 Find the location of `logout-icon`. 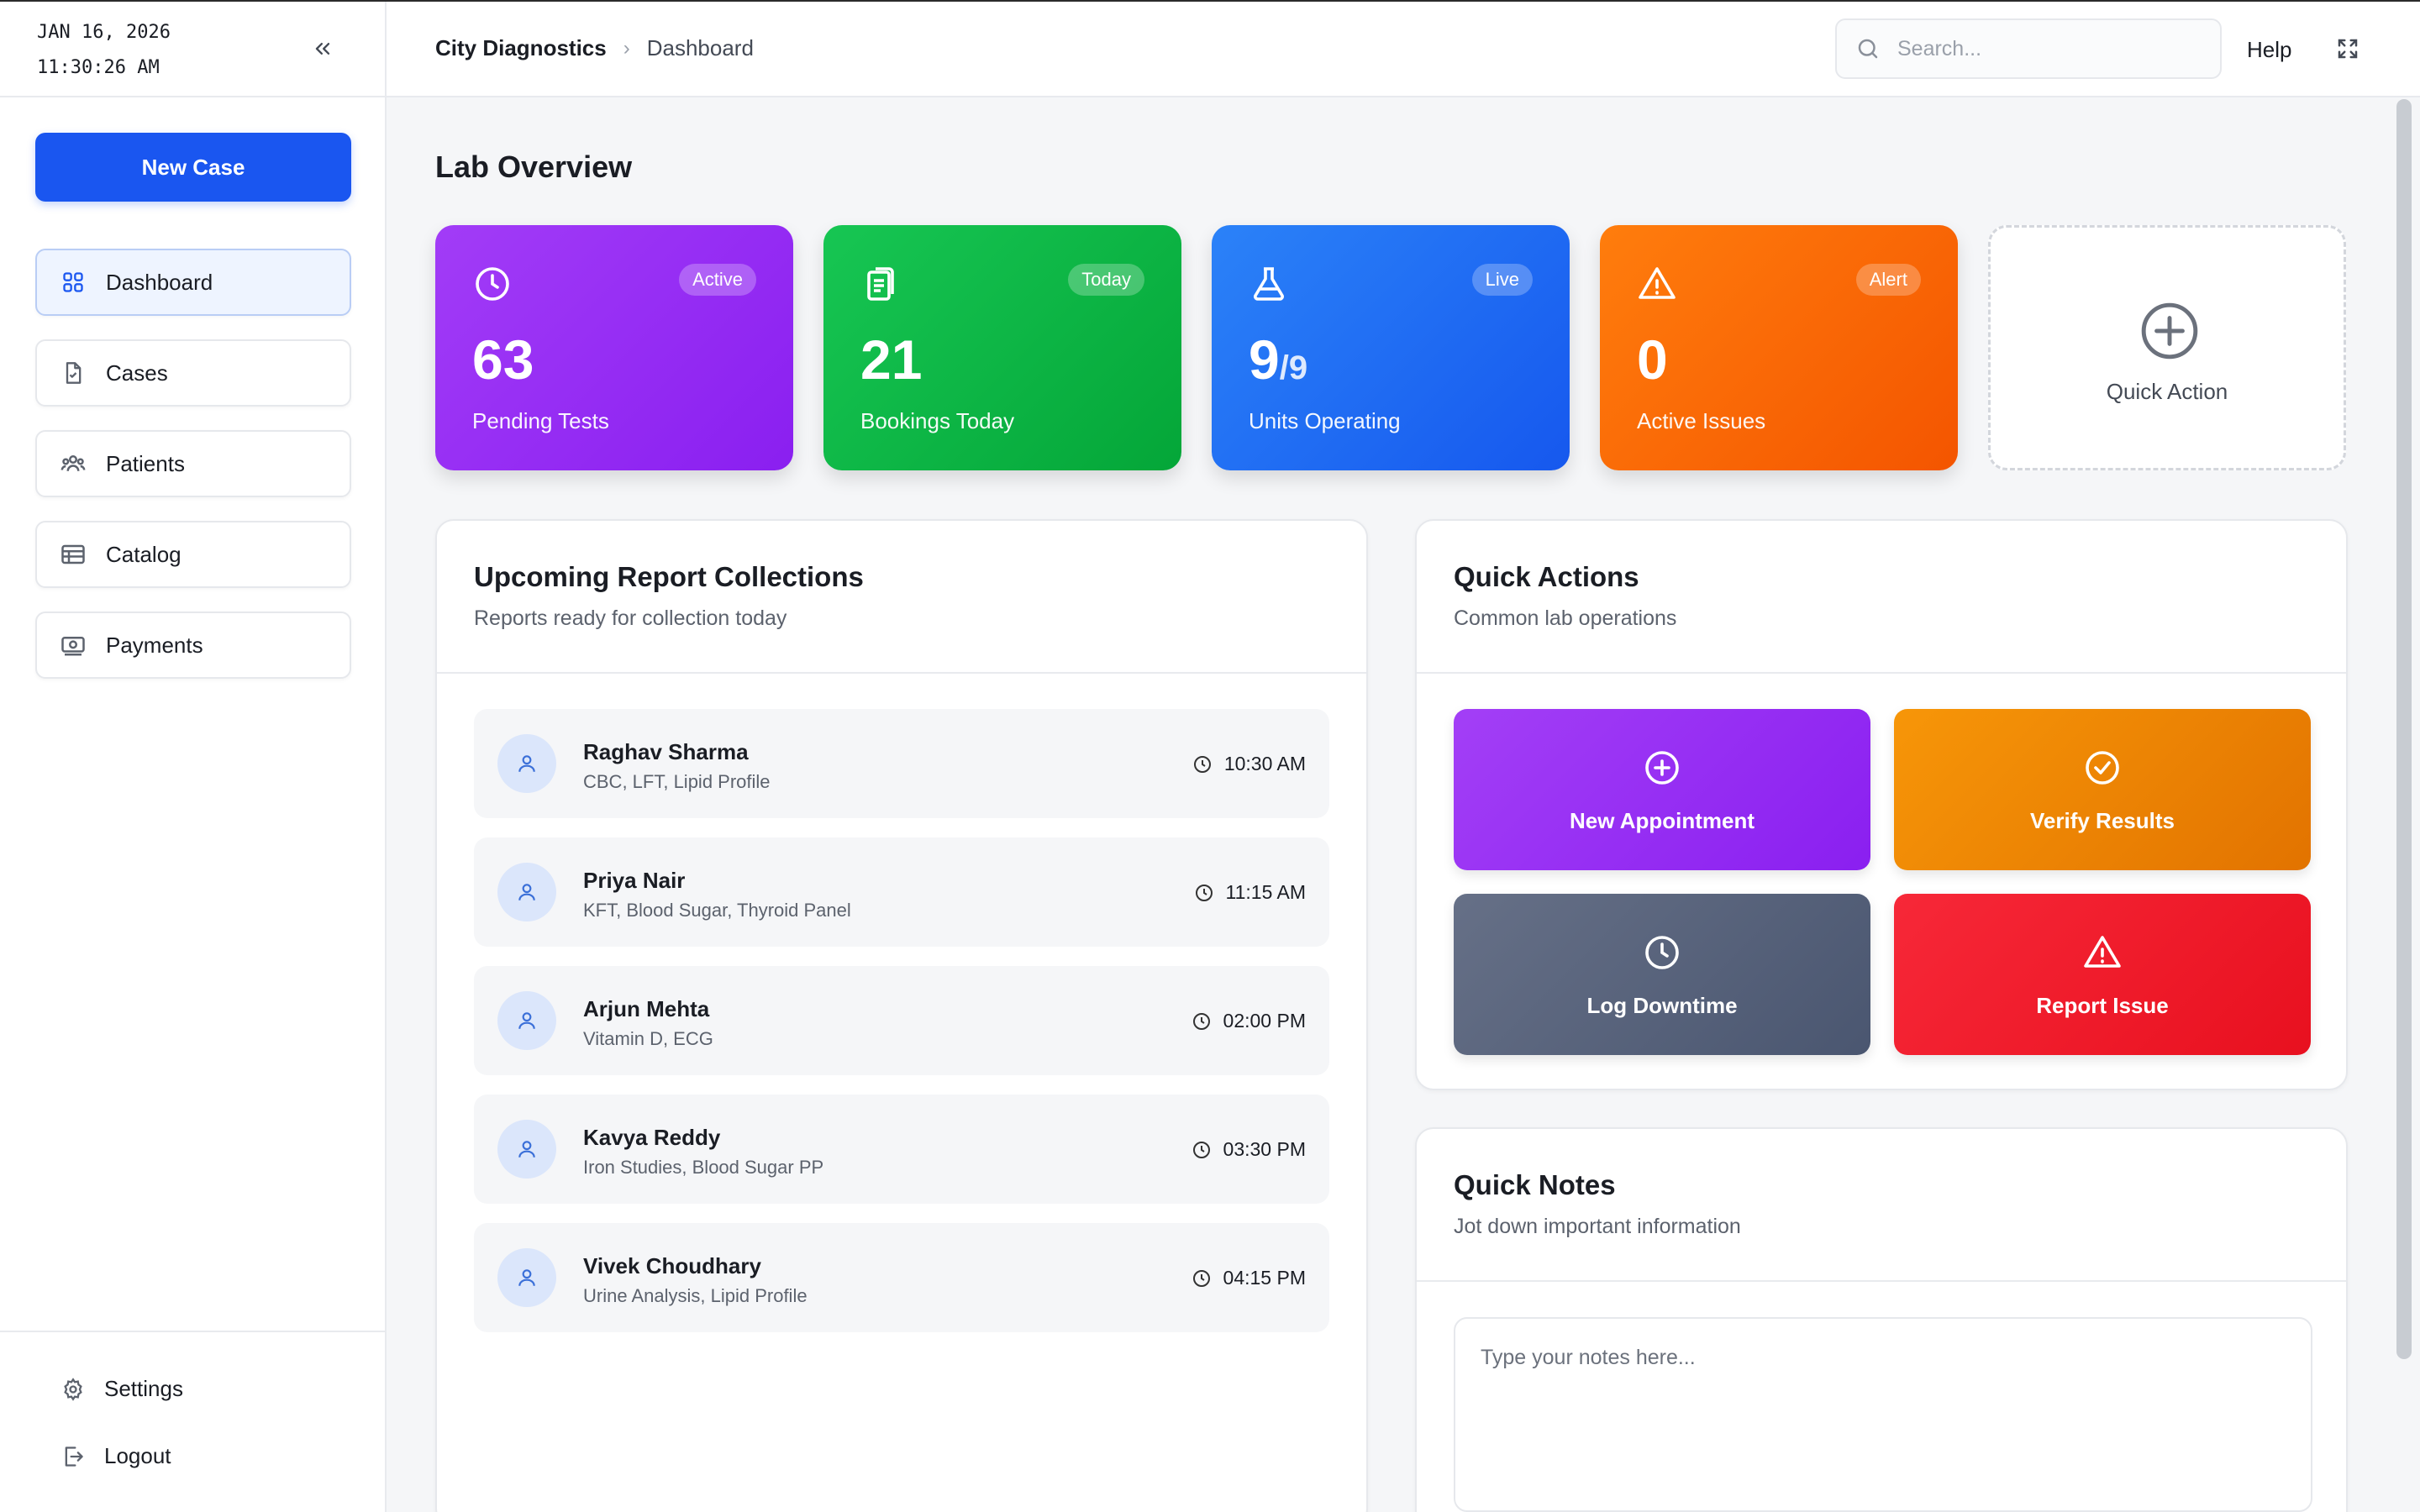

logout-icon is located at coordinates (73, 1456).